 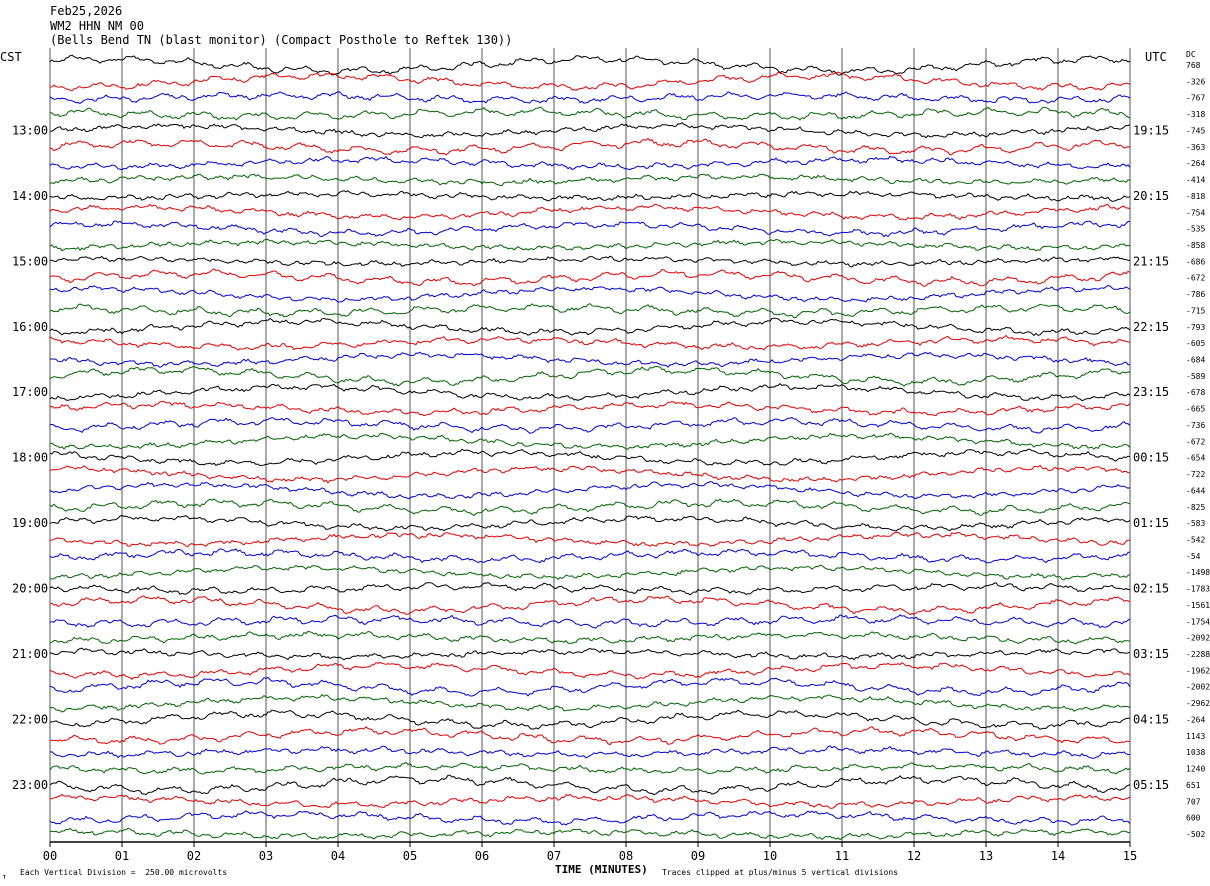 What do you see at coordinates (1198, 670) in the screenshot?
I see `dc-offset-label: -1962` at bounding box center [1198, 670].